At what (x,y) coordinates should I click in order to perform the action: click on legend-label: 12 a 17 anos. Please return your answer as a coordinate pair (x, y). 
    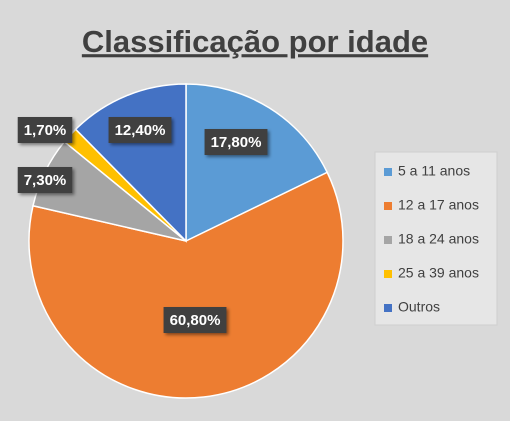
    Looking at the image, I should click on (438, 205).